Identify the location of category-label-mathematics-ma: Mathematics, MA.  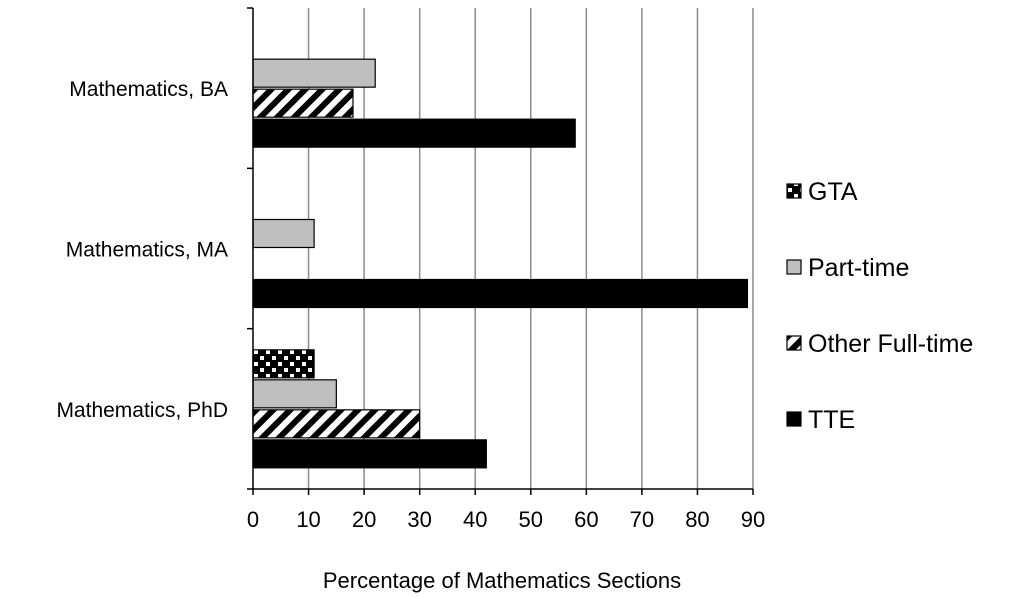
(147, 250).